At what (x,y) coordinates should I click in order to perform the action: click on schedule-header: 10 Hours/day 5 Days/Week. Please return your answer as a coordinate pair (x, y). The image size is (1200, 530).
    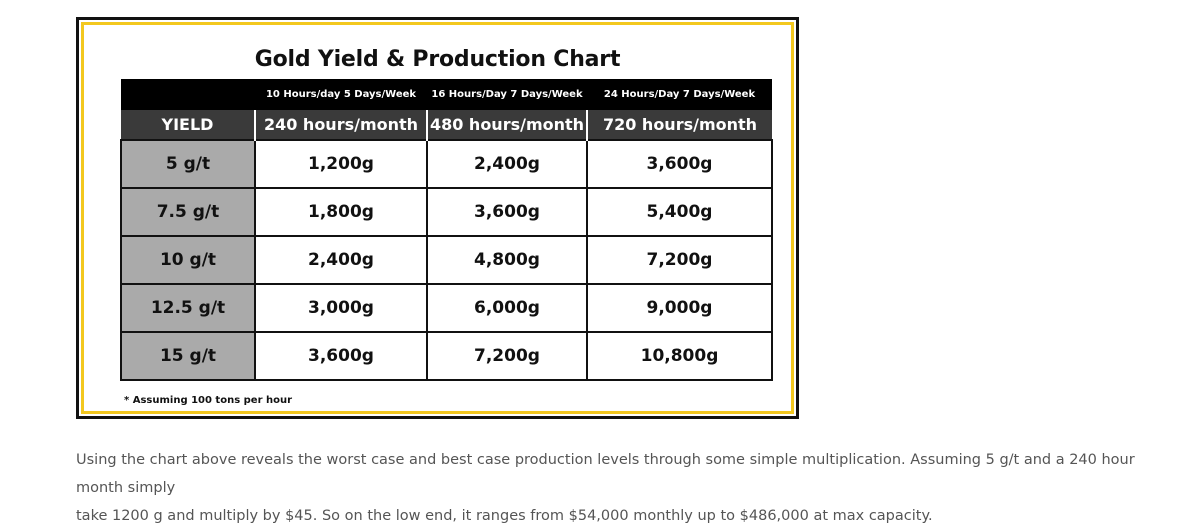
    Looking at the image, I should click on (341, 94).